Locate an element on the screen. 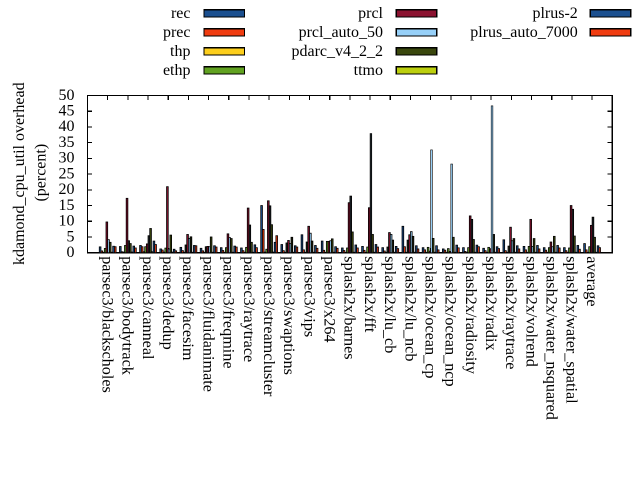  svg-text: parsec3/dedup is located at coordinates (168, 303).